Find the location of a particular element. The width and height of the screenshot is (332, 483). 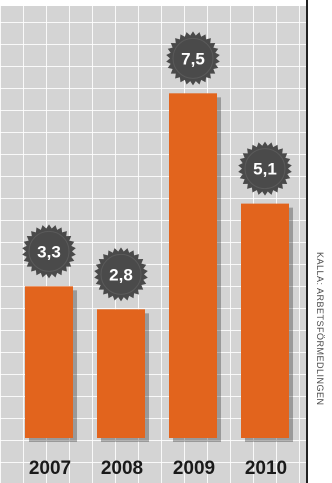

x-tick-label: 2009 is located at coordinates (194, 468).